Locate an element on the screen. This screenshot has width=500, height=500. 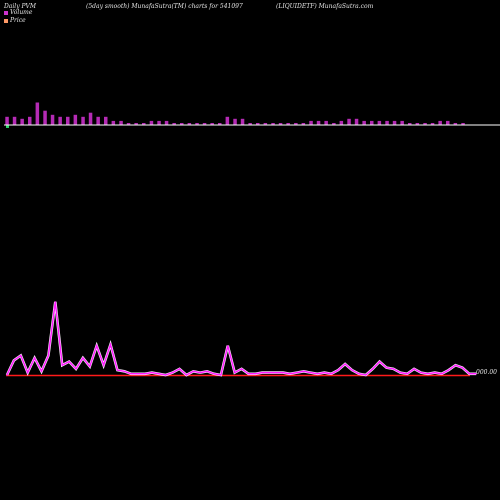
legend-price-swatch is located at coordinates (6, 20).